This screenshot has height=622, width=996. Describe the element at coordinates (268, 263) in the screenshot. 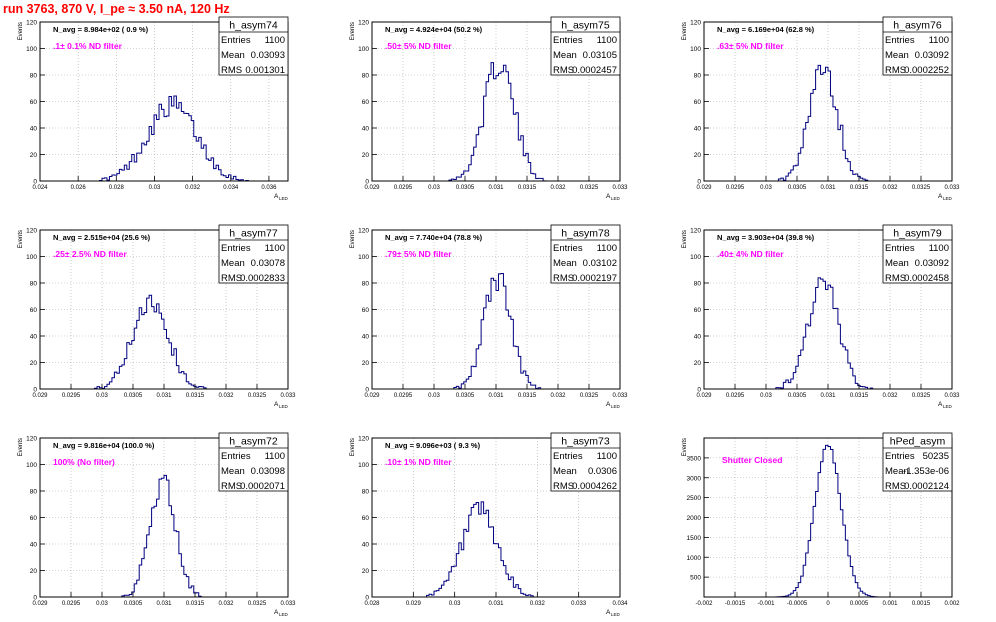

I see `stats-value: 0.03078` at that location.